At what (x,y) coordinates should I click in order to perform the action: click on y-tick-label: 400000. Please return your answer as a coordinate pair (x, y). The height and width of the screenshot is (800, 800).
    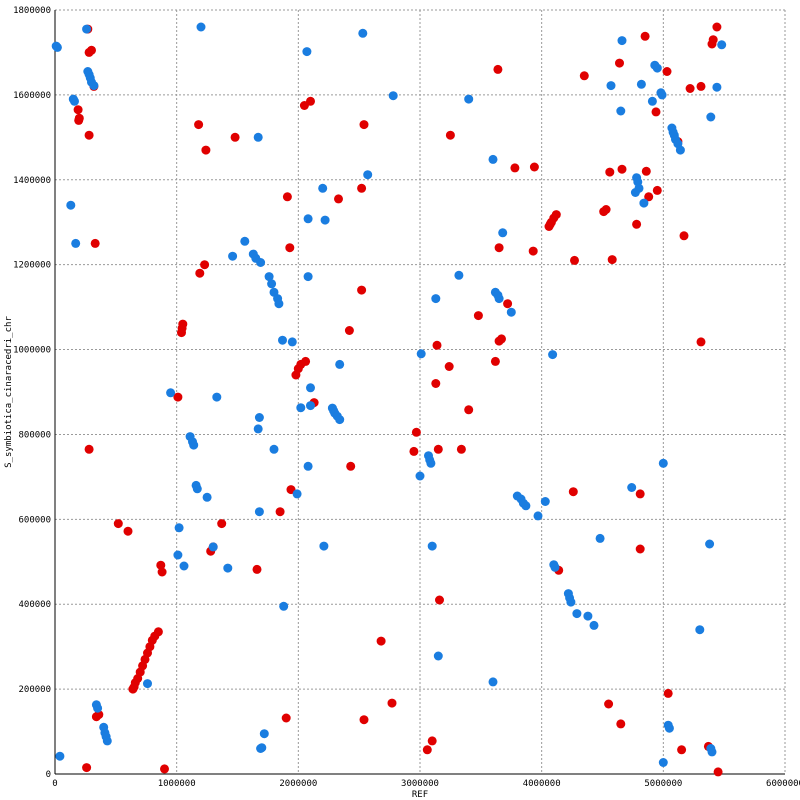
    Looking at the image, I should click on (34, 605).